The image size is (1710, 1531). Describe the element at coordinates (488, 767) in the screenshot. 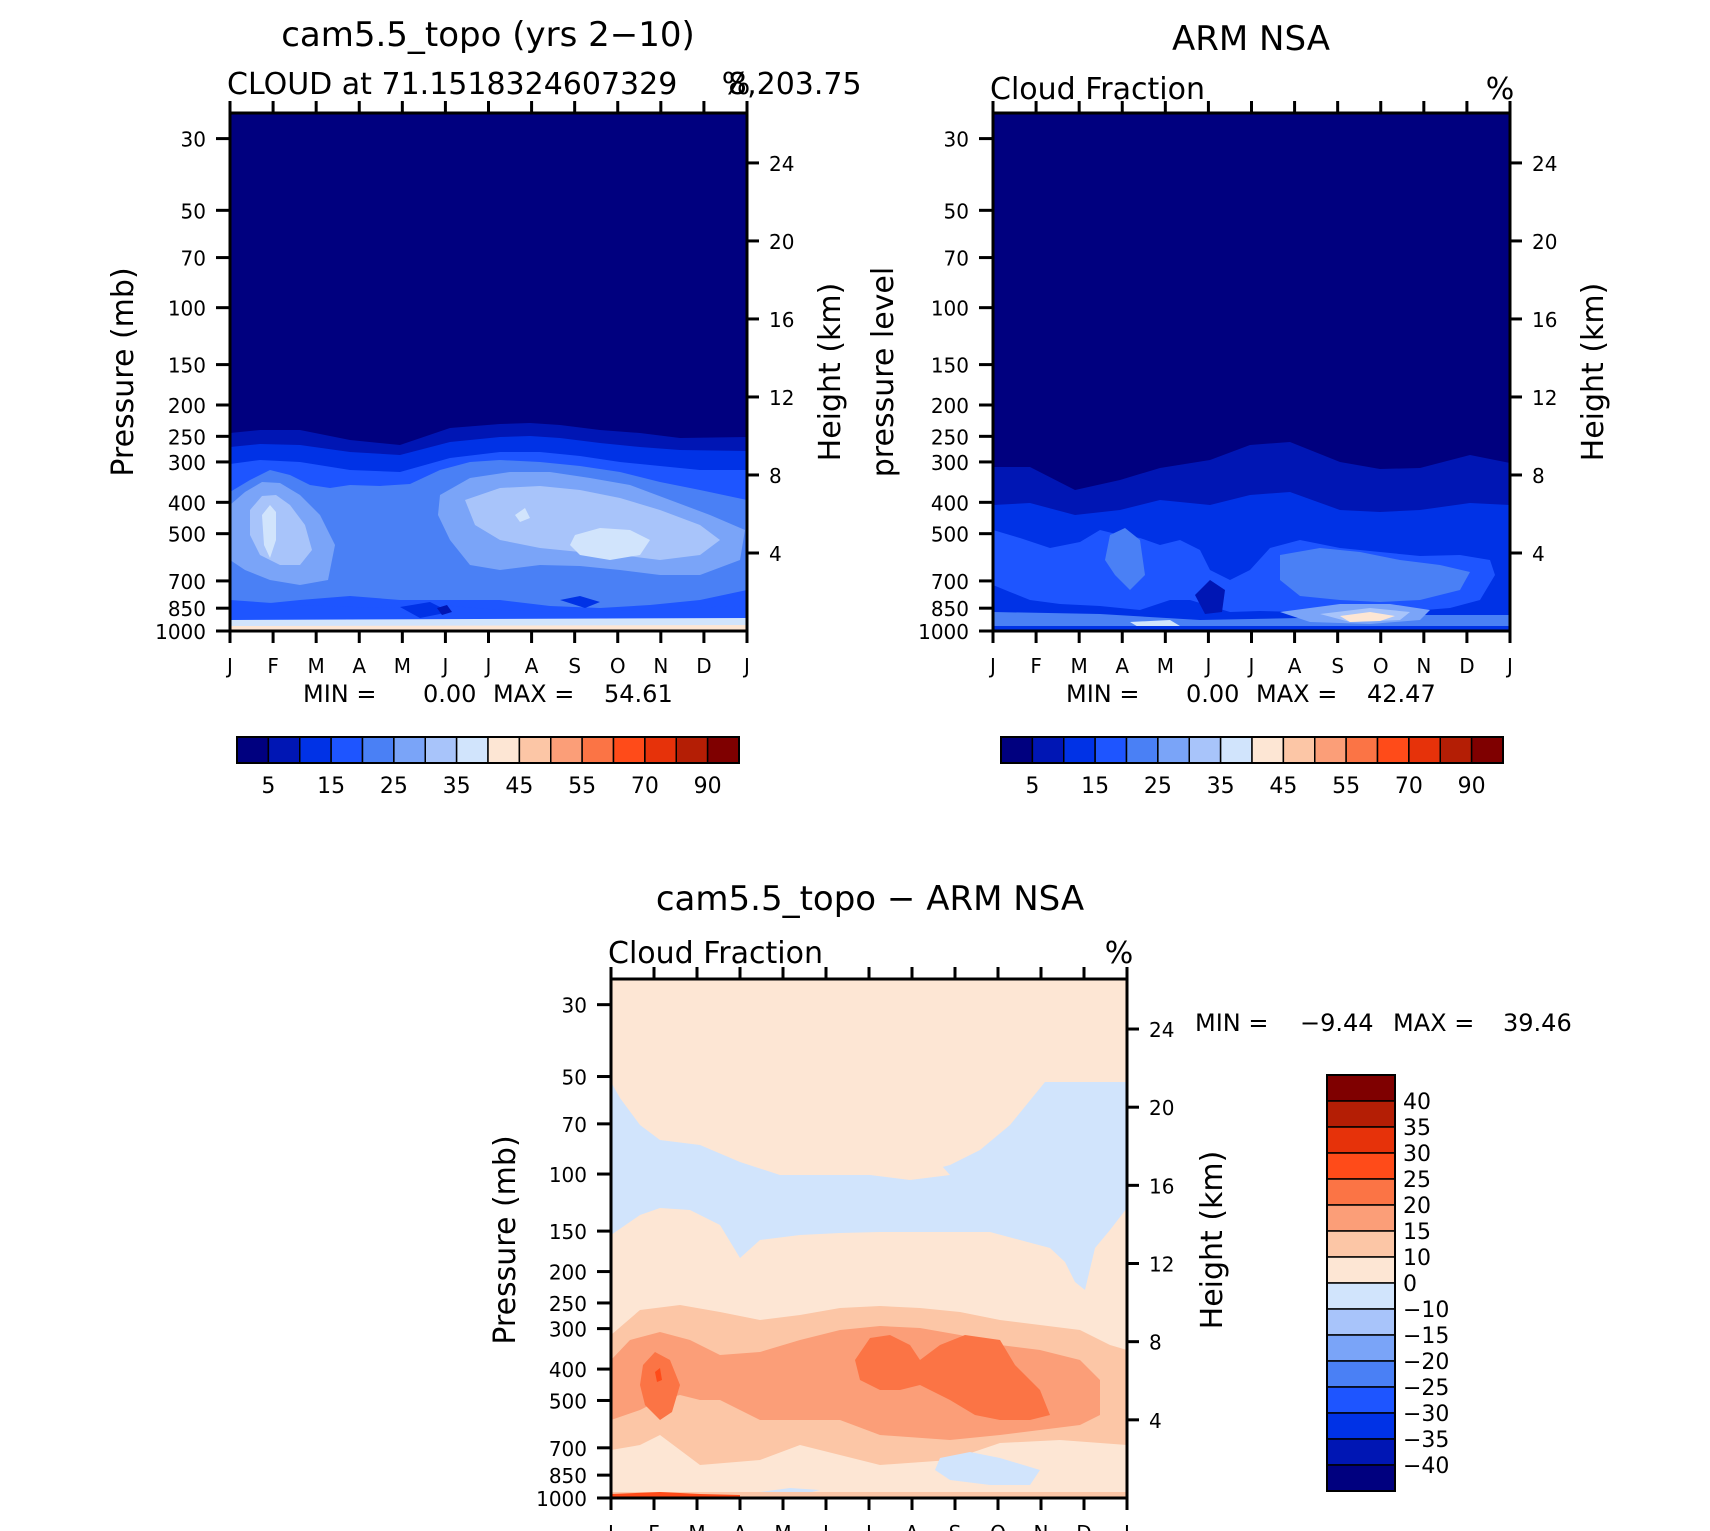

I see `panel-model-colorbar: 5 15 25 35 45 55 70 90` at that location.